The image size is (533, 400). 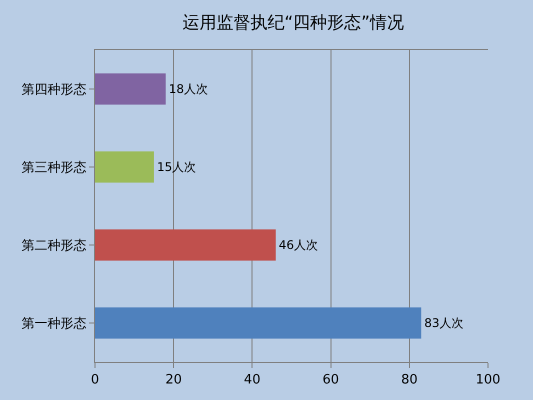 I want to click on chart-title: 运用监督执纪“四种形态”情况, so click(x=293, y=22).